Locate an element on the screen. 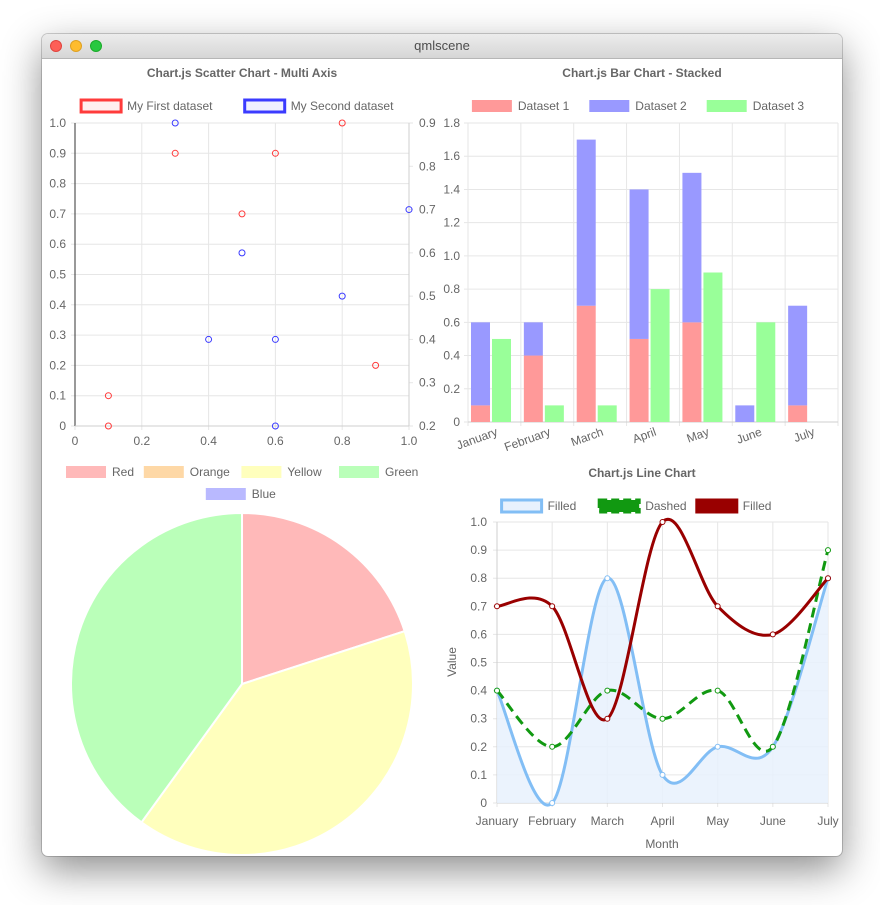 This screenshot has height=905, width=880. y-right-tick-label: 0.6 is located at coordinates (427, 253).